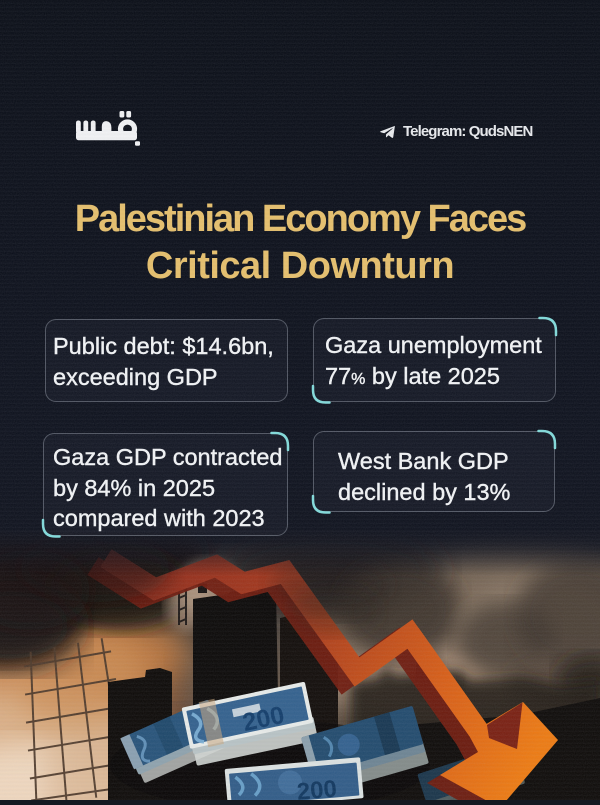  What do you see at coordinates (317, 787) in the screenshot?
I see `svg-text: 200` at bounding box center [317, 787].